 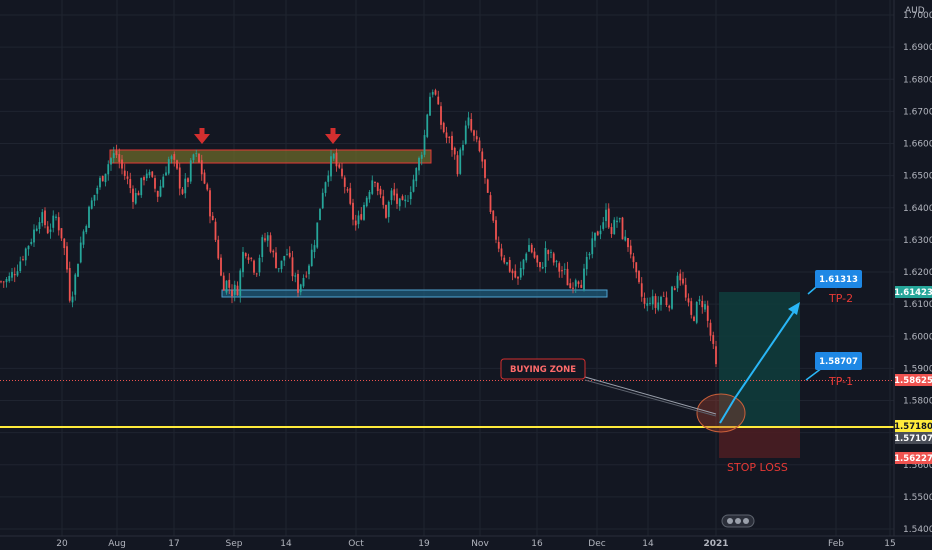 What do you see at coordinates (917, 402) in the screenshot?
I see `price-tick-label: 1.58000` at bounding box center [917, 402].